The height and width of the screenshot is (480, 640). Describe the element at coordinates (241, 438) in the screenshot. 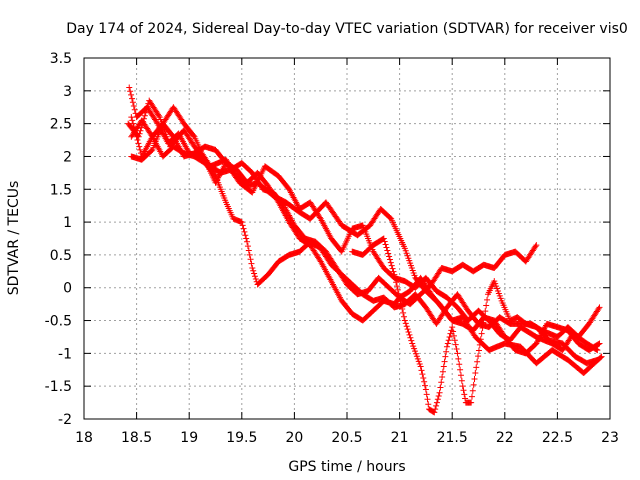

I see `x-tick-label: 19.5` at that location.